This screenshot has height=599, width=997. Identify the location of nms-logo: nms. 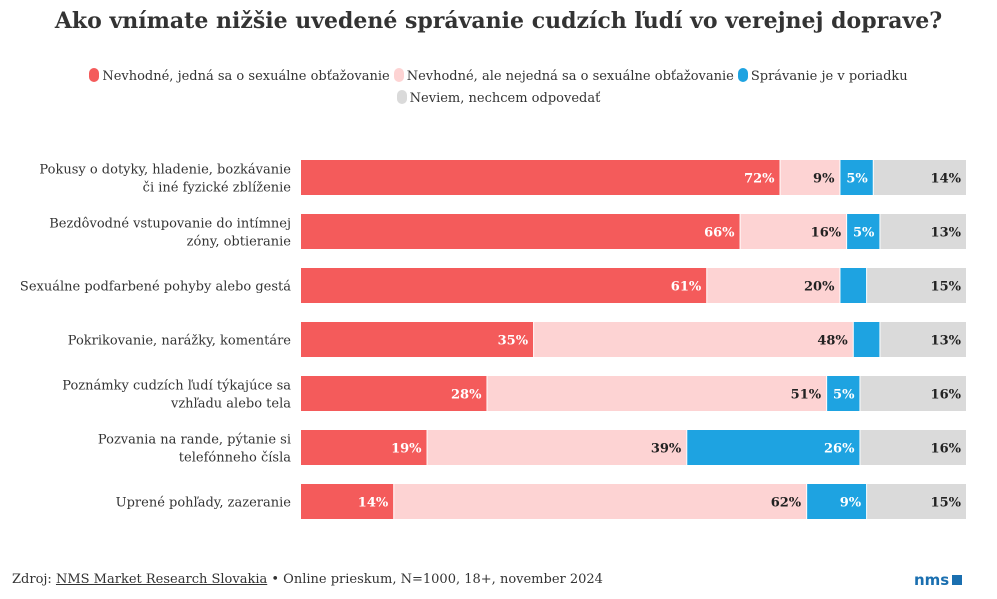
(938, 580).